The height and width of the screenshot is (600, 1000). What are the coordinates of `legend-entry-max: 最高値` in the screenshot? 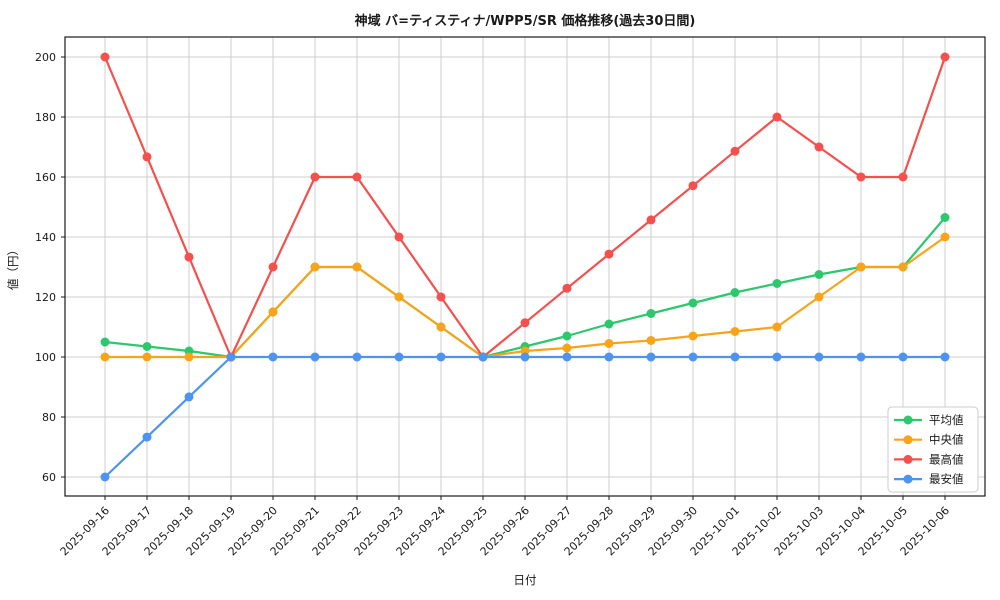 It's located at (929, 459).